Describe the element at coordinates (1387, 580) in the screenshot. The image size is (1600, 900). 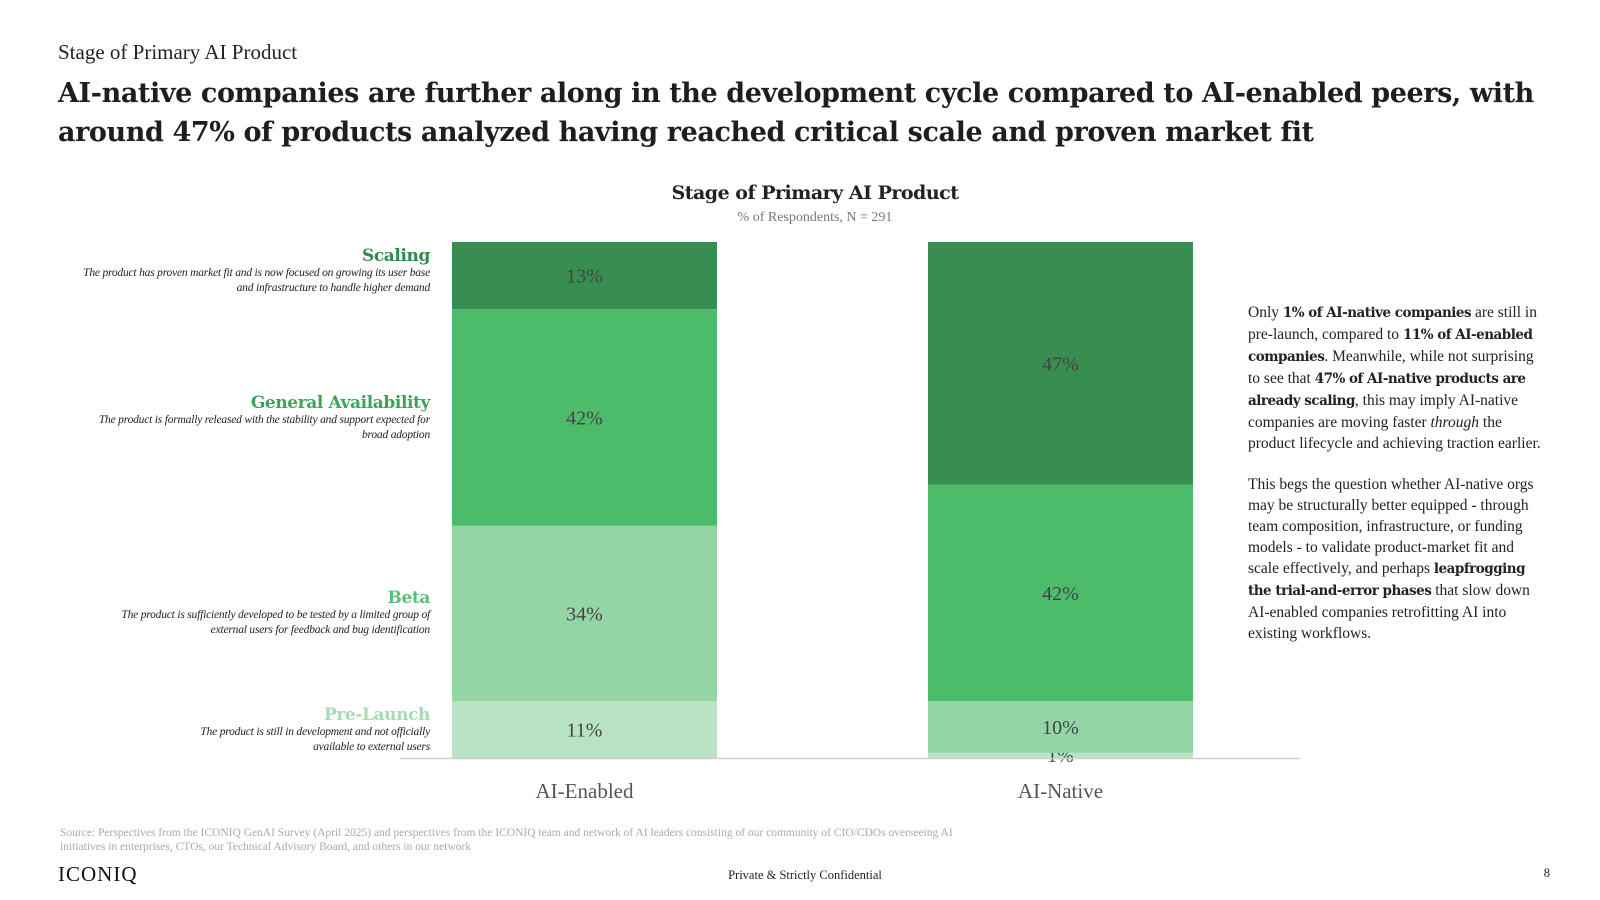
I see `callout-emphasis: leapfrogging the trial-and-error phases` at that location.